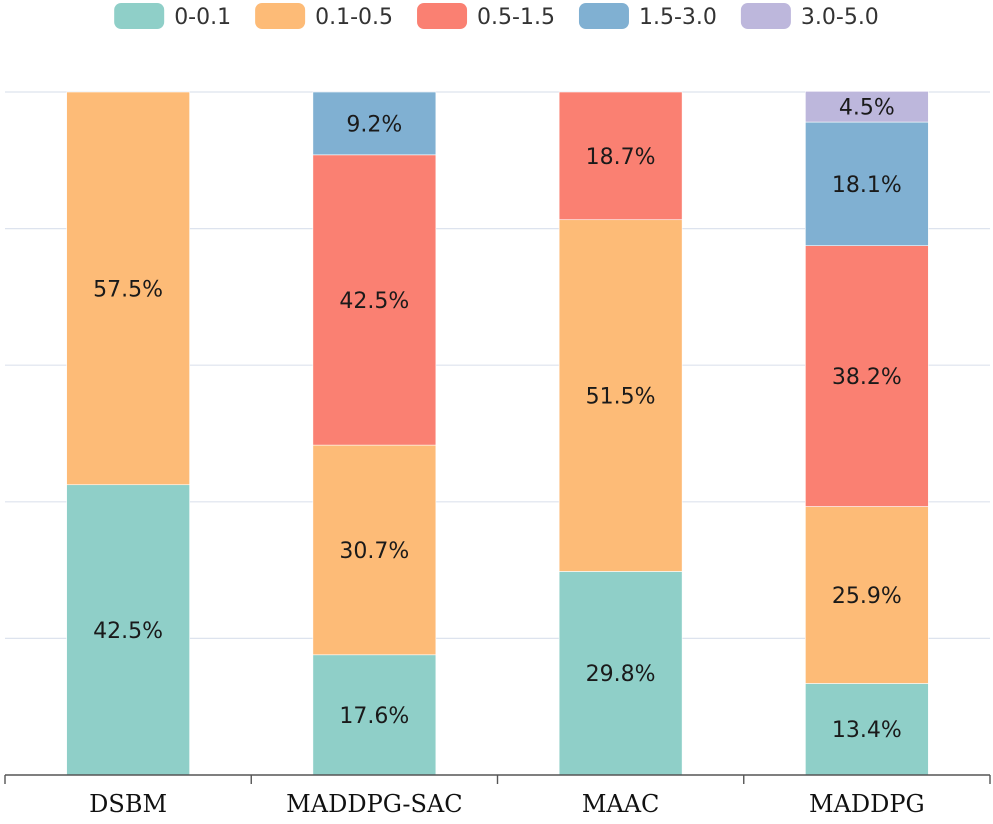 The image size is (993, 824). Describe the element at coordinates (678, 17) in the screenshot. I see `legend-label: 1.5-3.0` at that location.